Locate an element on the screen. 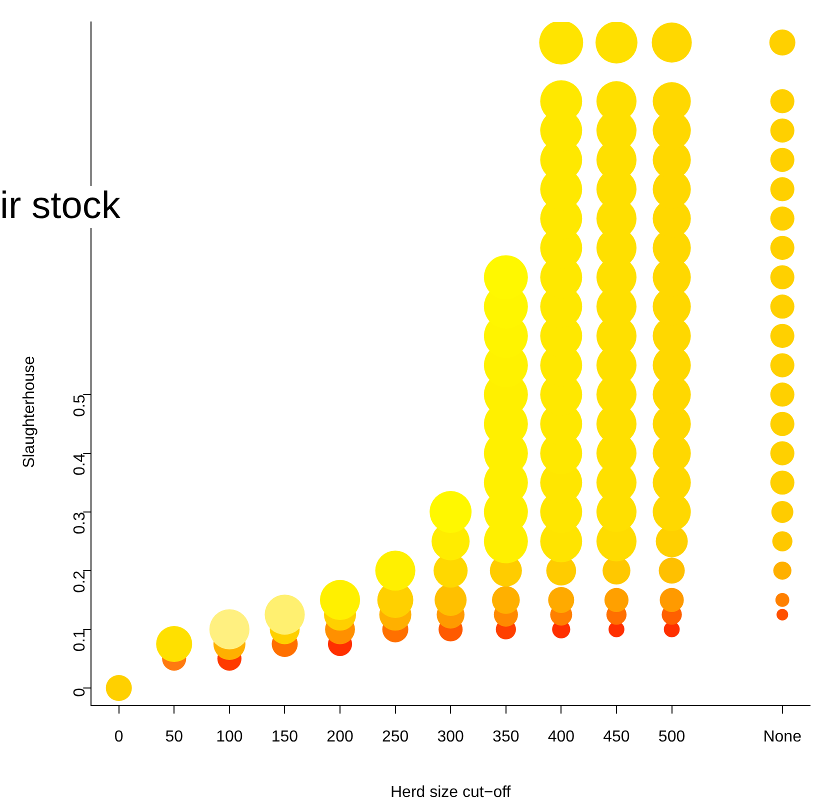  x-tick-label: 150 is located at coordinates (284, 737).